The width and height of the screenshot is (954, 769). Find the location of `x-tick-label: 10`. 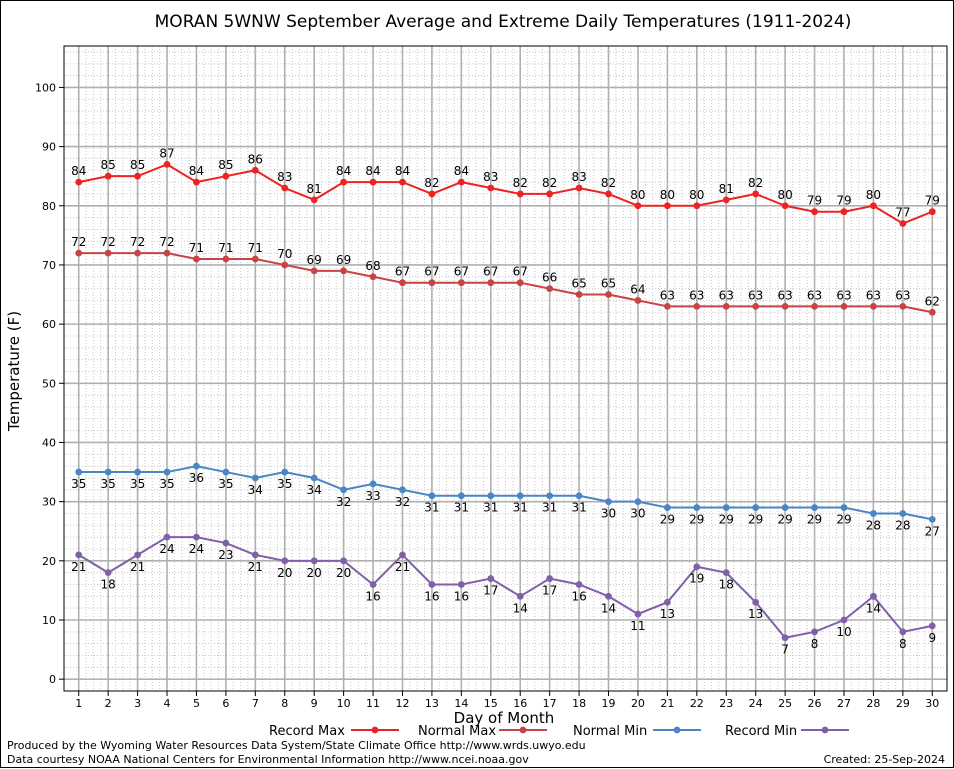

x-tick-label: 10 is located at coordinates (344, 703).